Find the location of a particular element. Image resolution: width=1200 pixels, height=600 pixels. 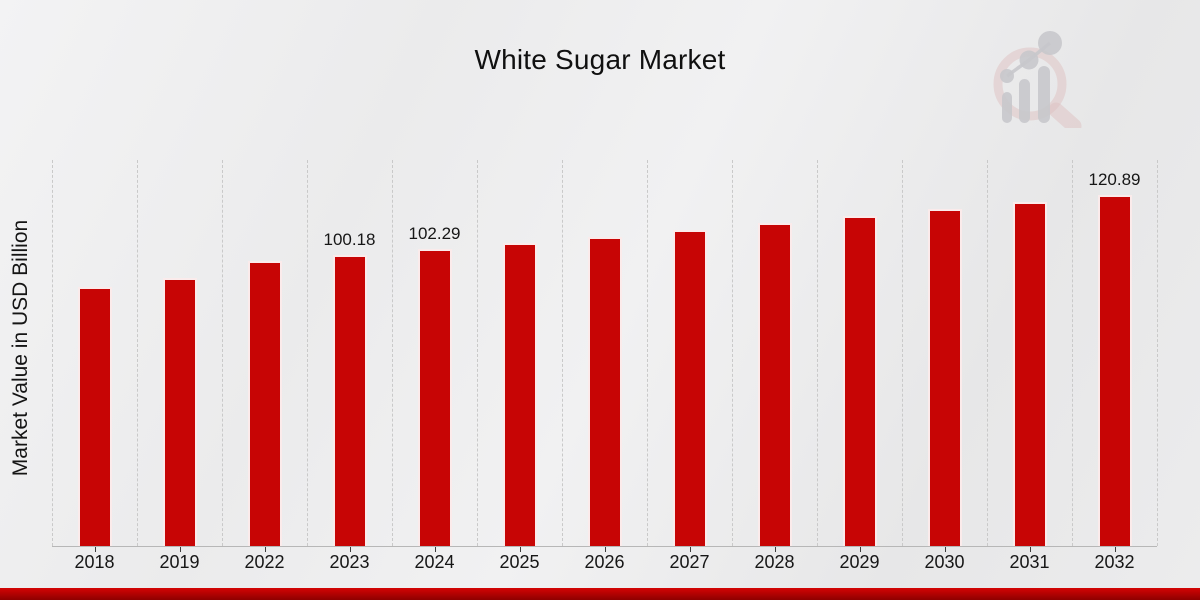

year-label-2026: 2026 is located at coordinates (604, 562).